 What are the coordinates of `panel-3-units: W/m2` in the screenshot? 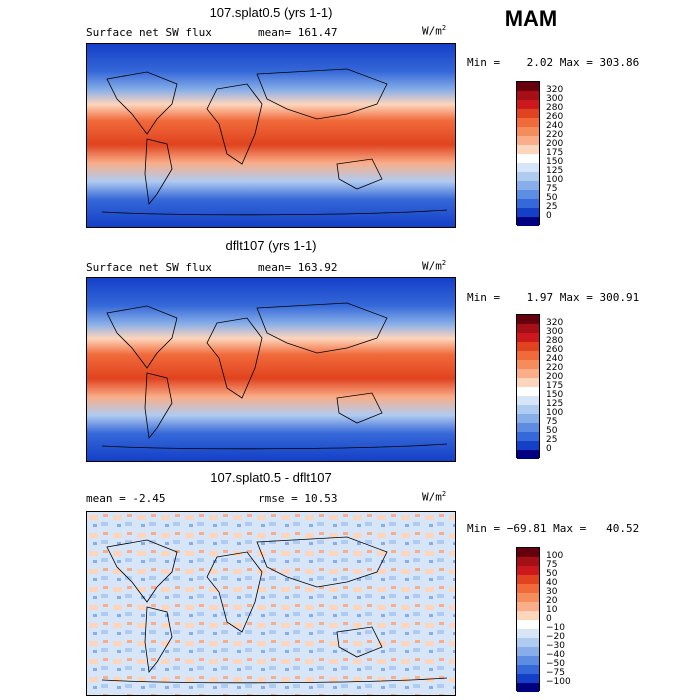 It's located at (434, 497).